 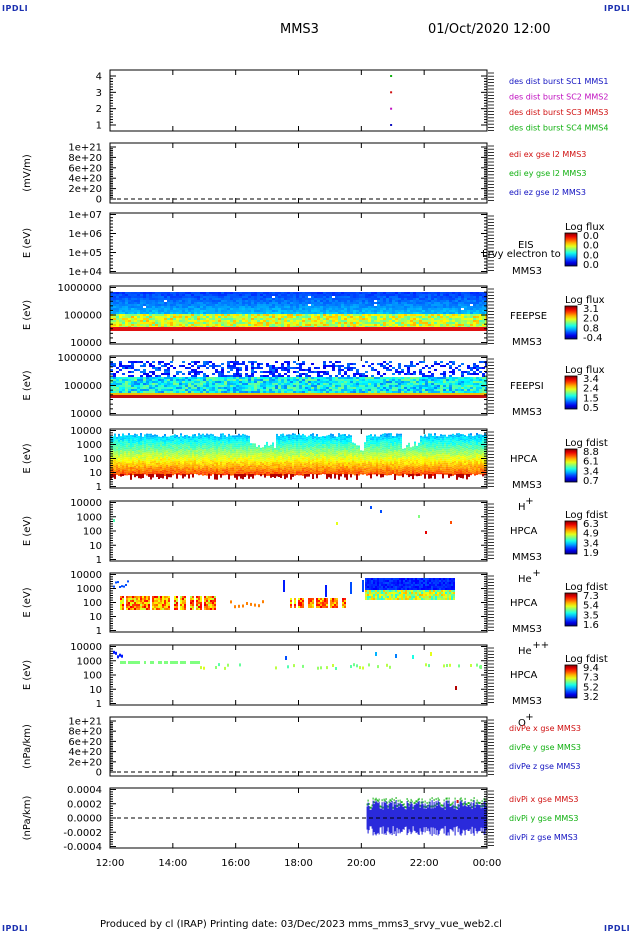 I want to click on hpca_he-ytick-label: 10000, so click(x=86, y=503).